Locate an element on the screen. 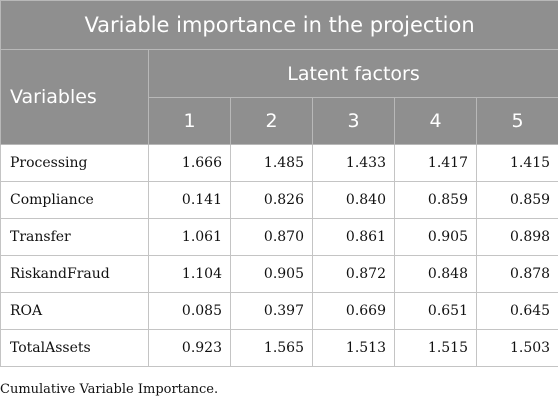 This screenshot has height=400, width=558. value-cell: 1.417 is located at coordinates (435, 163).